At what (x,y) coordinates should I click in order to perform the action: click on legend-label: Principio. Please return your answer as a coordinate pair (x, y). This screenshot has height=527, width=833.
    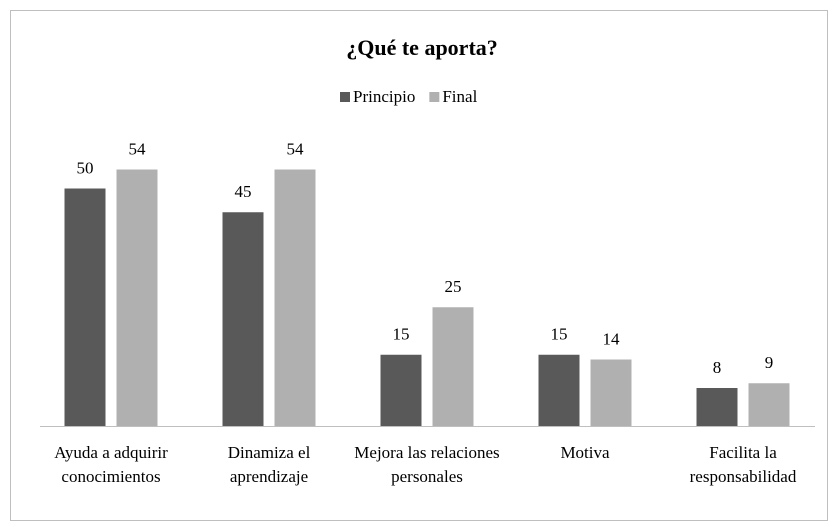
    Looking at the image, I should click on (384, 96).